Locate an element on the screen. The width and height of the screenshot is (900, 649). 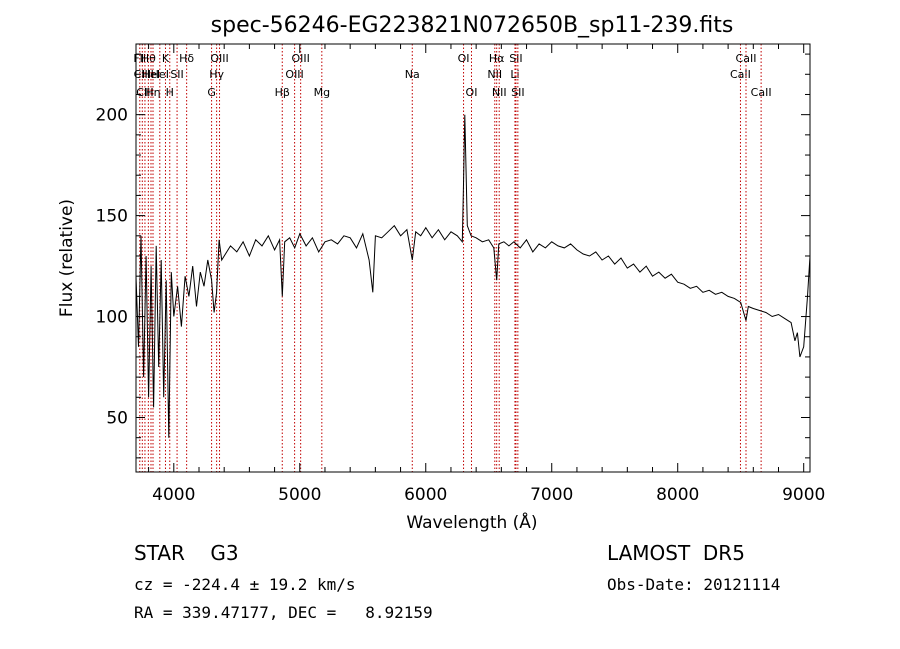
marker-label-15: OIII is located at coordinates (294, 74).